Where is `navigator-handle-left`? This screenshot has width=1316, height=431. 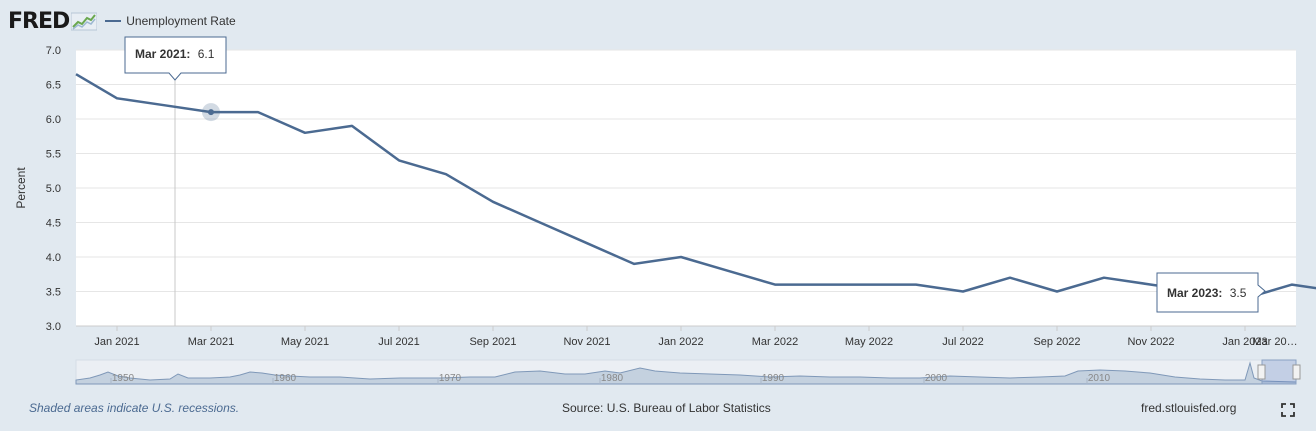 navigator-handle-left is located at coordinates (1261, 372).